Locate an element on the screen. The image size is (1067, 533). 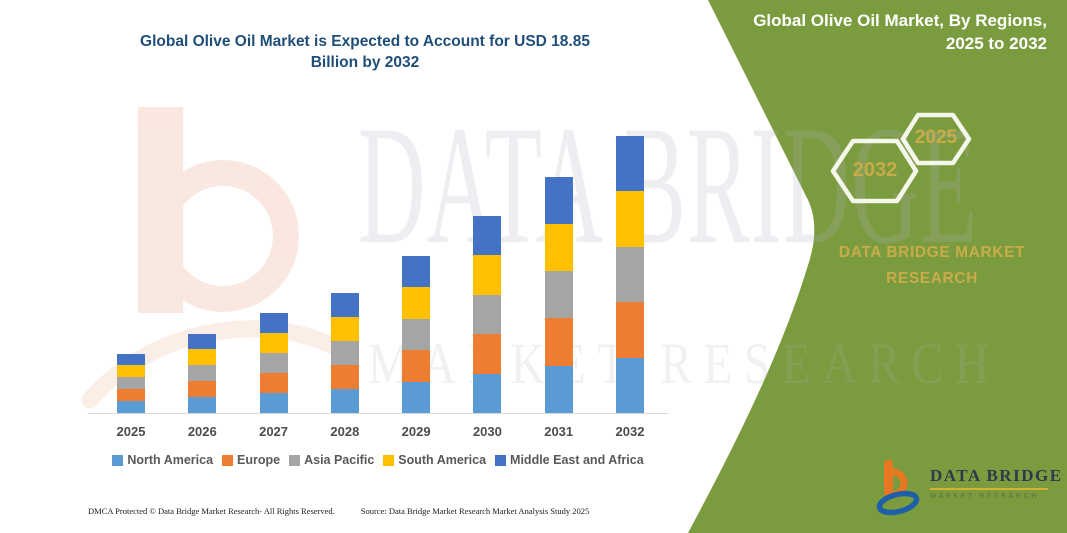
legend-item: North America is located at coordinates (162, 460).